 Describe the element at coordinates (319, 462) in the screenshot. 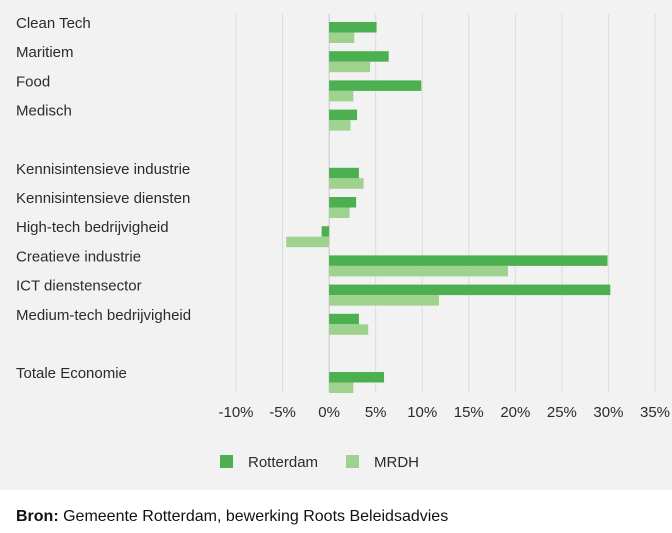

I see `legend: Rotterdam MRDH` at that location.